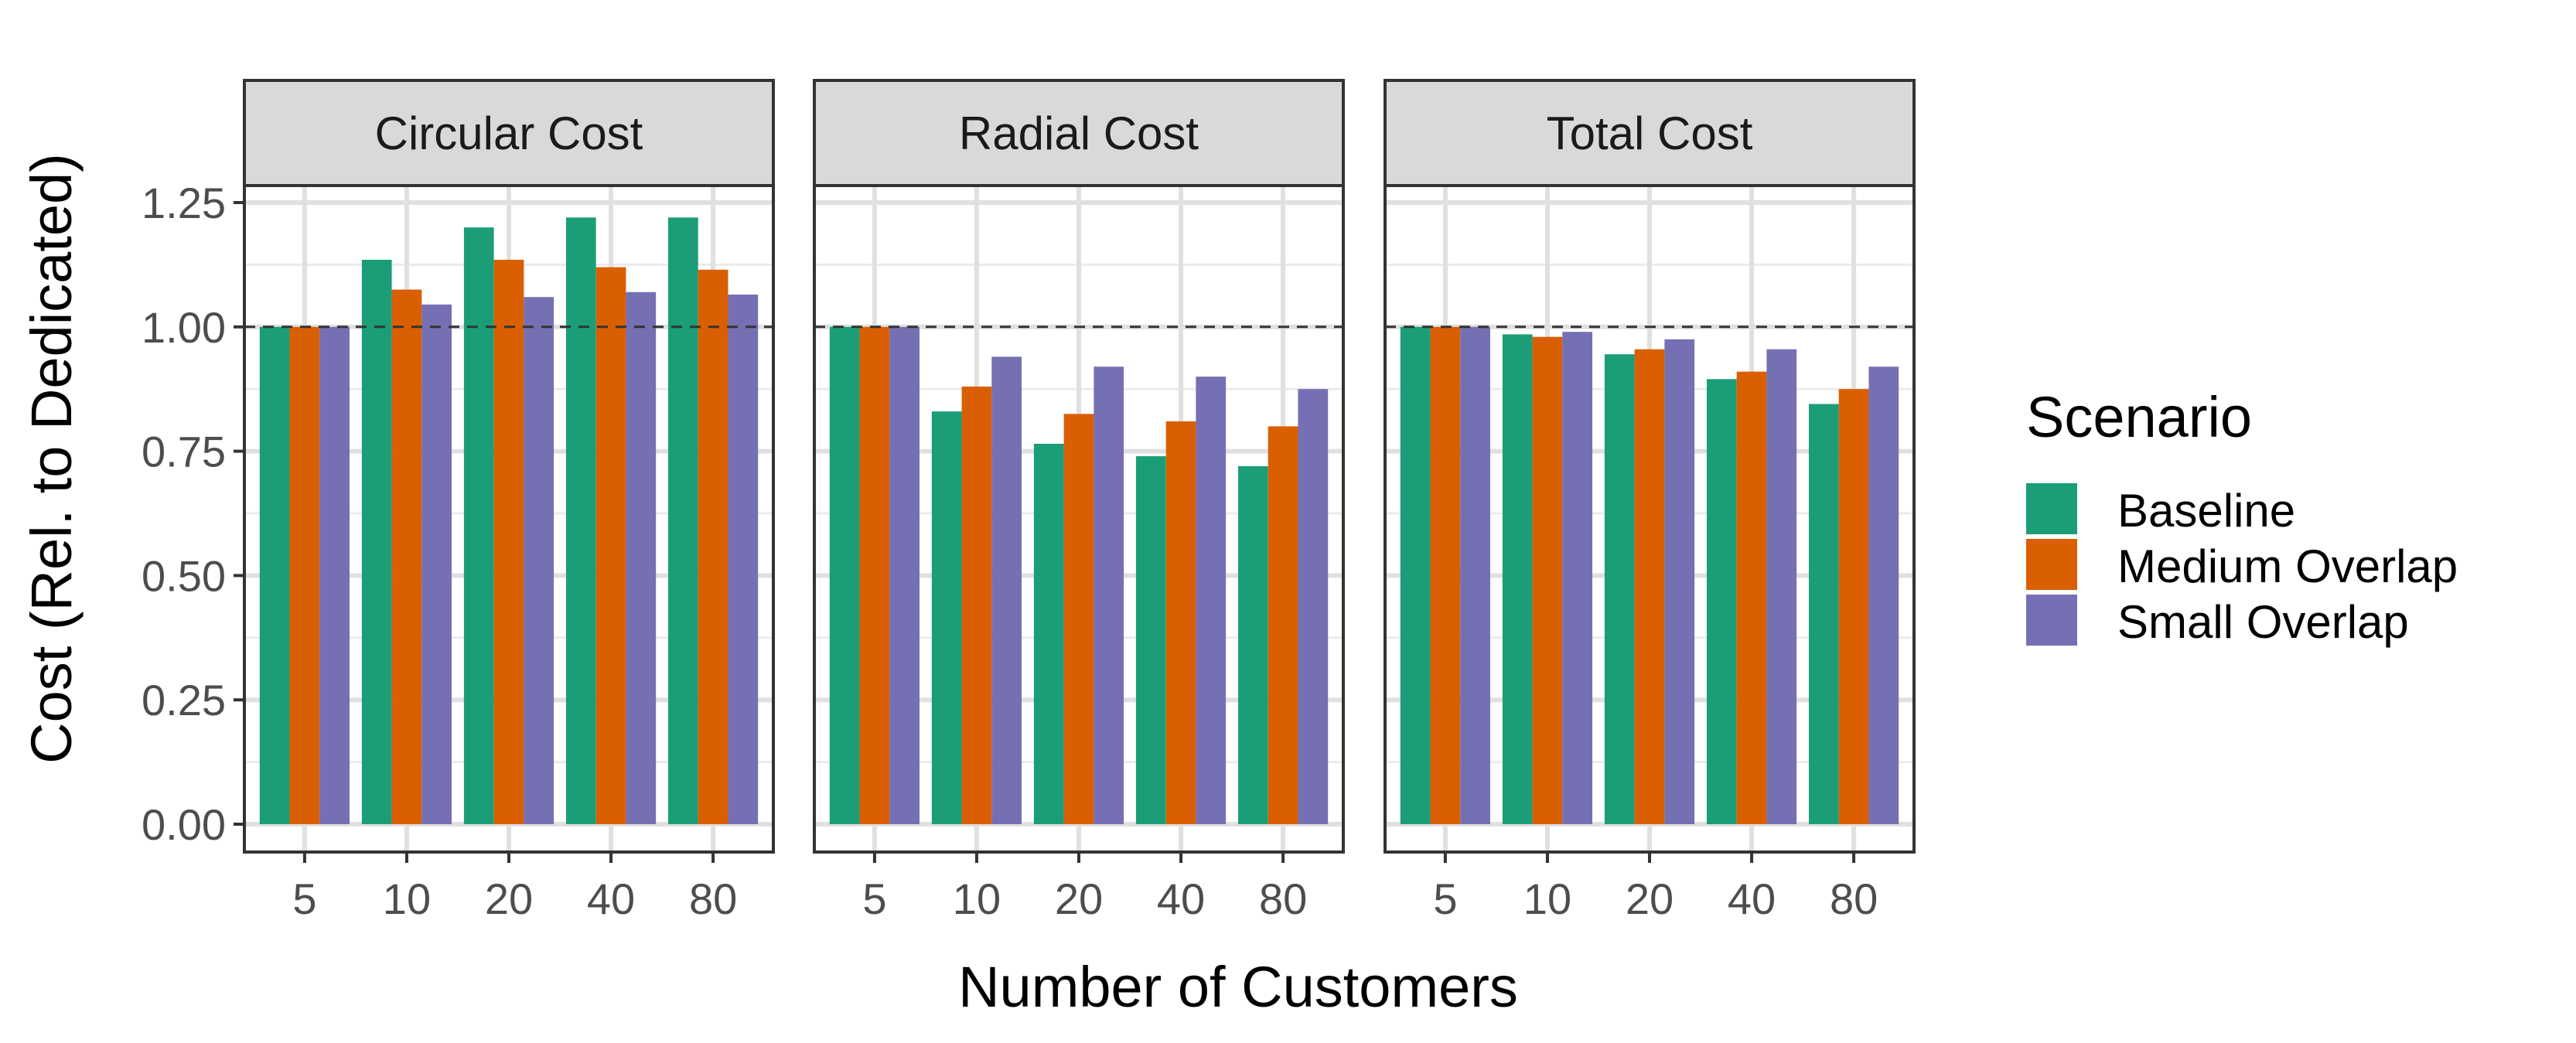 This screenshot has height=1043, width=2576. I want to click on y-axis: 0.00 0.25 0.50 0.75 1.00 1.25, so click(193, 514).